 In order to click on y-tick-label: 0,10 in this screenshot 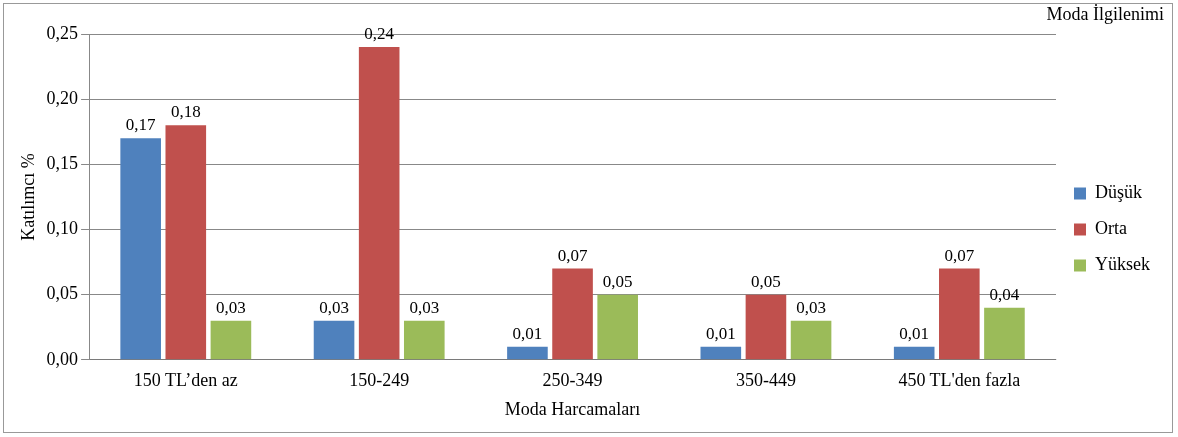, I will do `click(62, 228)`.